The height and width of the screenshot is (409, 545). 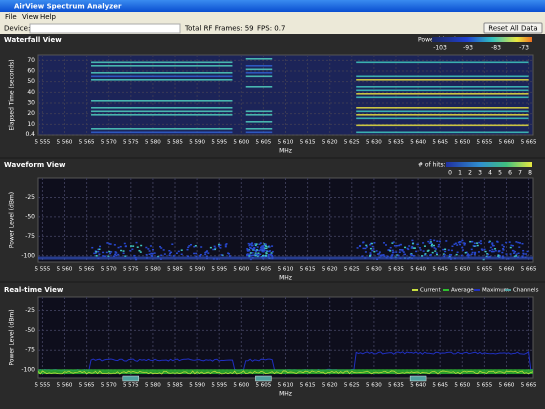 What do you see at coordinates (11, 17) in the screenshot?
I see `menu-item: File` at bounding box center [11, 17].